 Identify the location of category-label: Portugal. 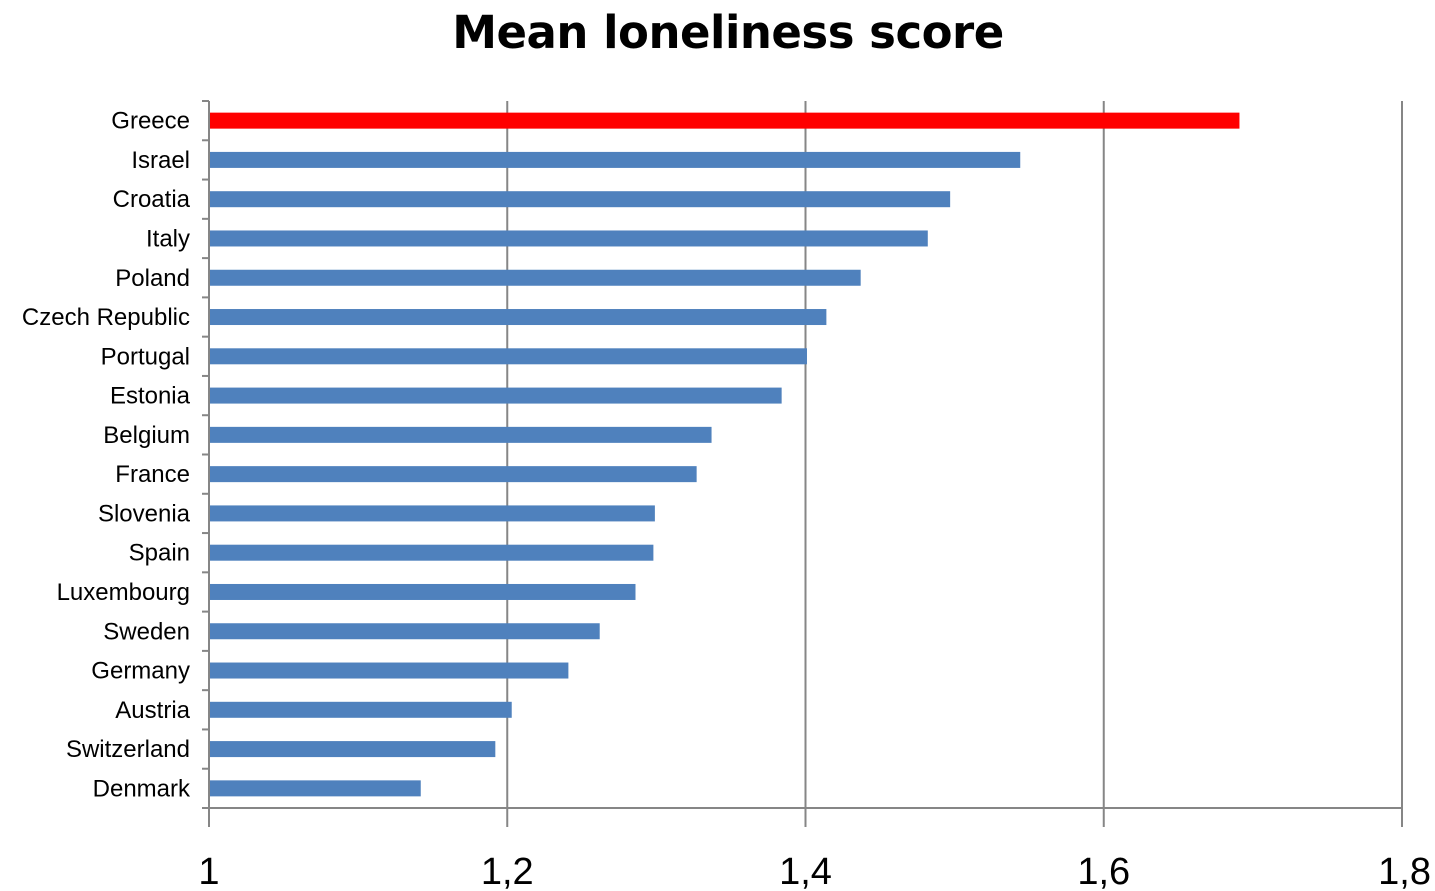
(145, 356).